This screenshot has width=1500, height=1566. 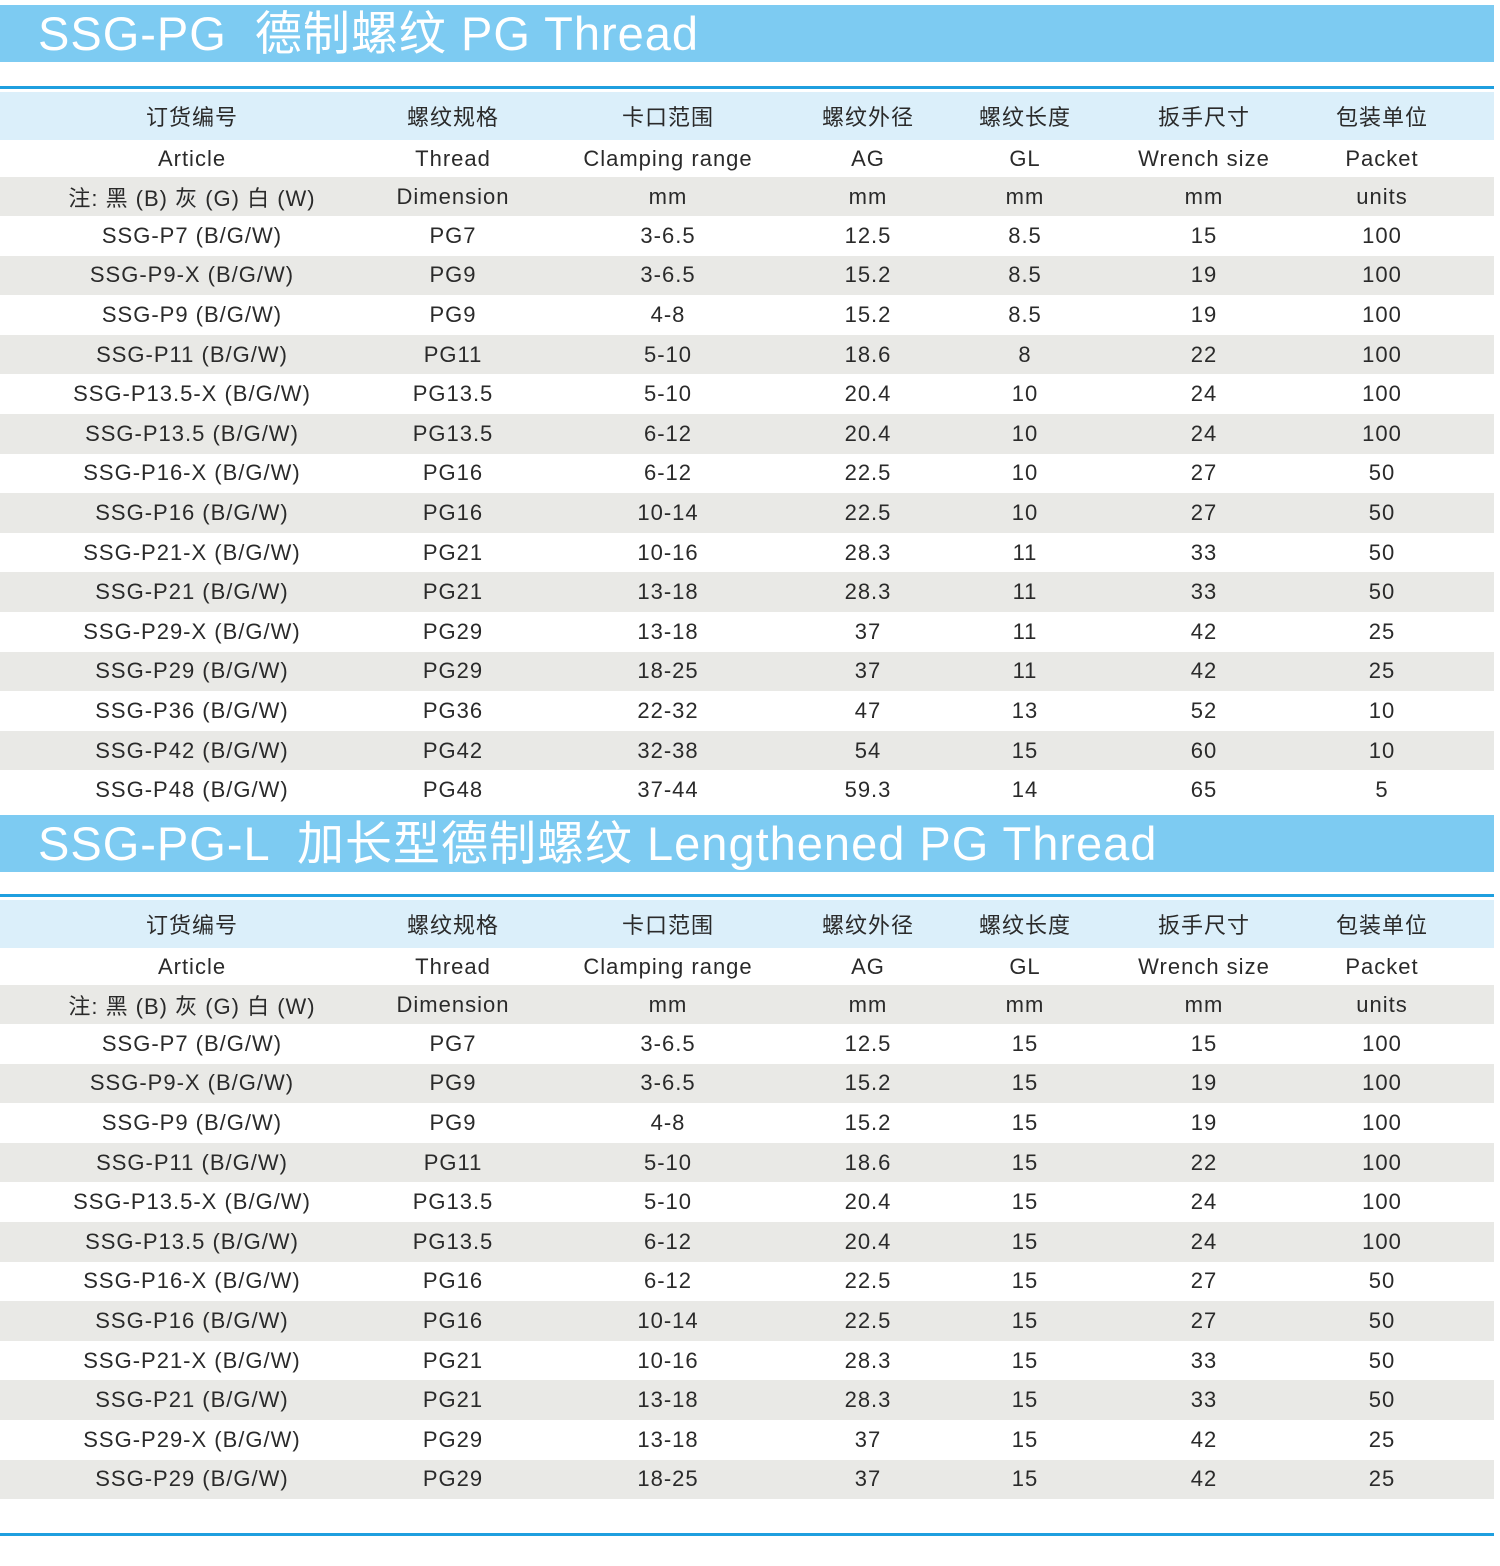 I want to click on cell: 10-16, so click(x=668, y=552).